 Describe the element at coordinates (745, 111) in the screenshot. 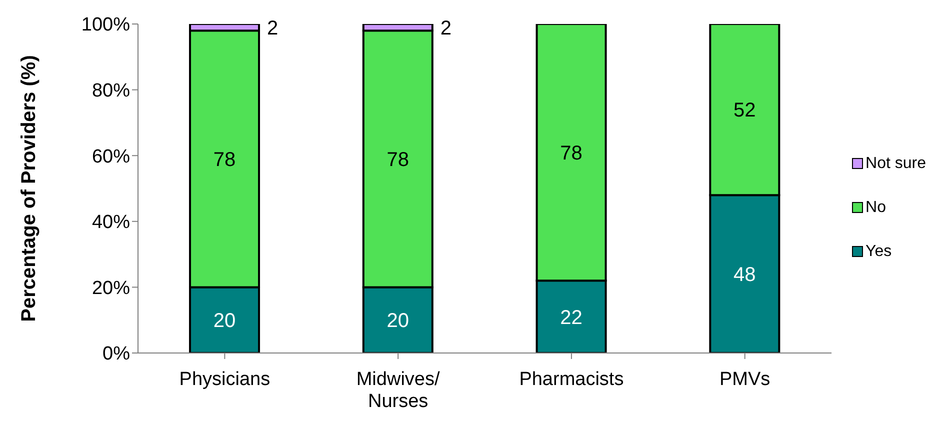

I see `data-label: 52` at that location.